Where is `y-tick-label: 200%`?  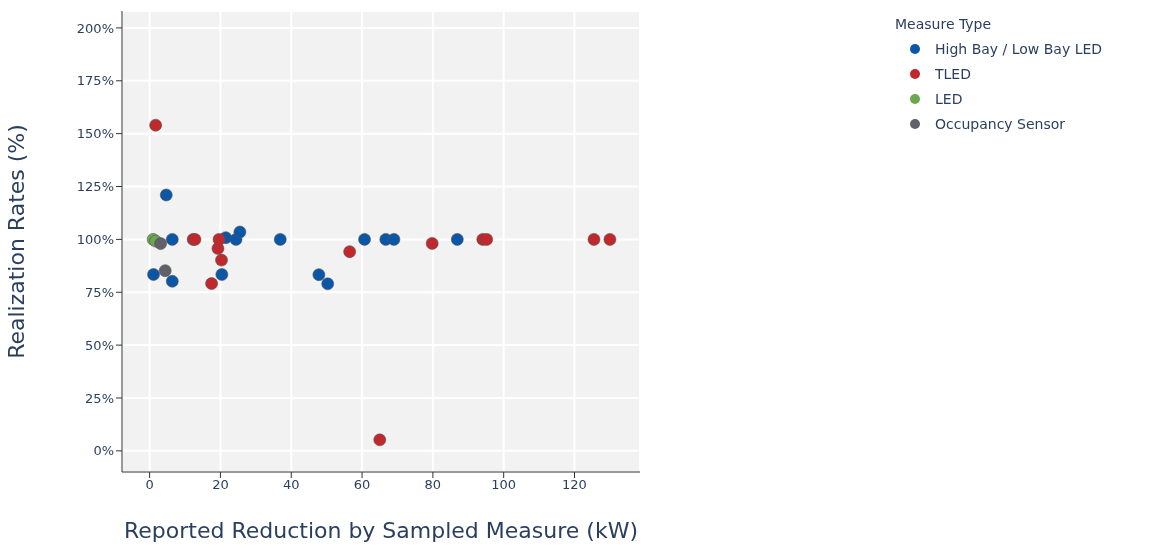
y-tick-label: 200% is located at coordinates (95, 28).